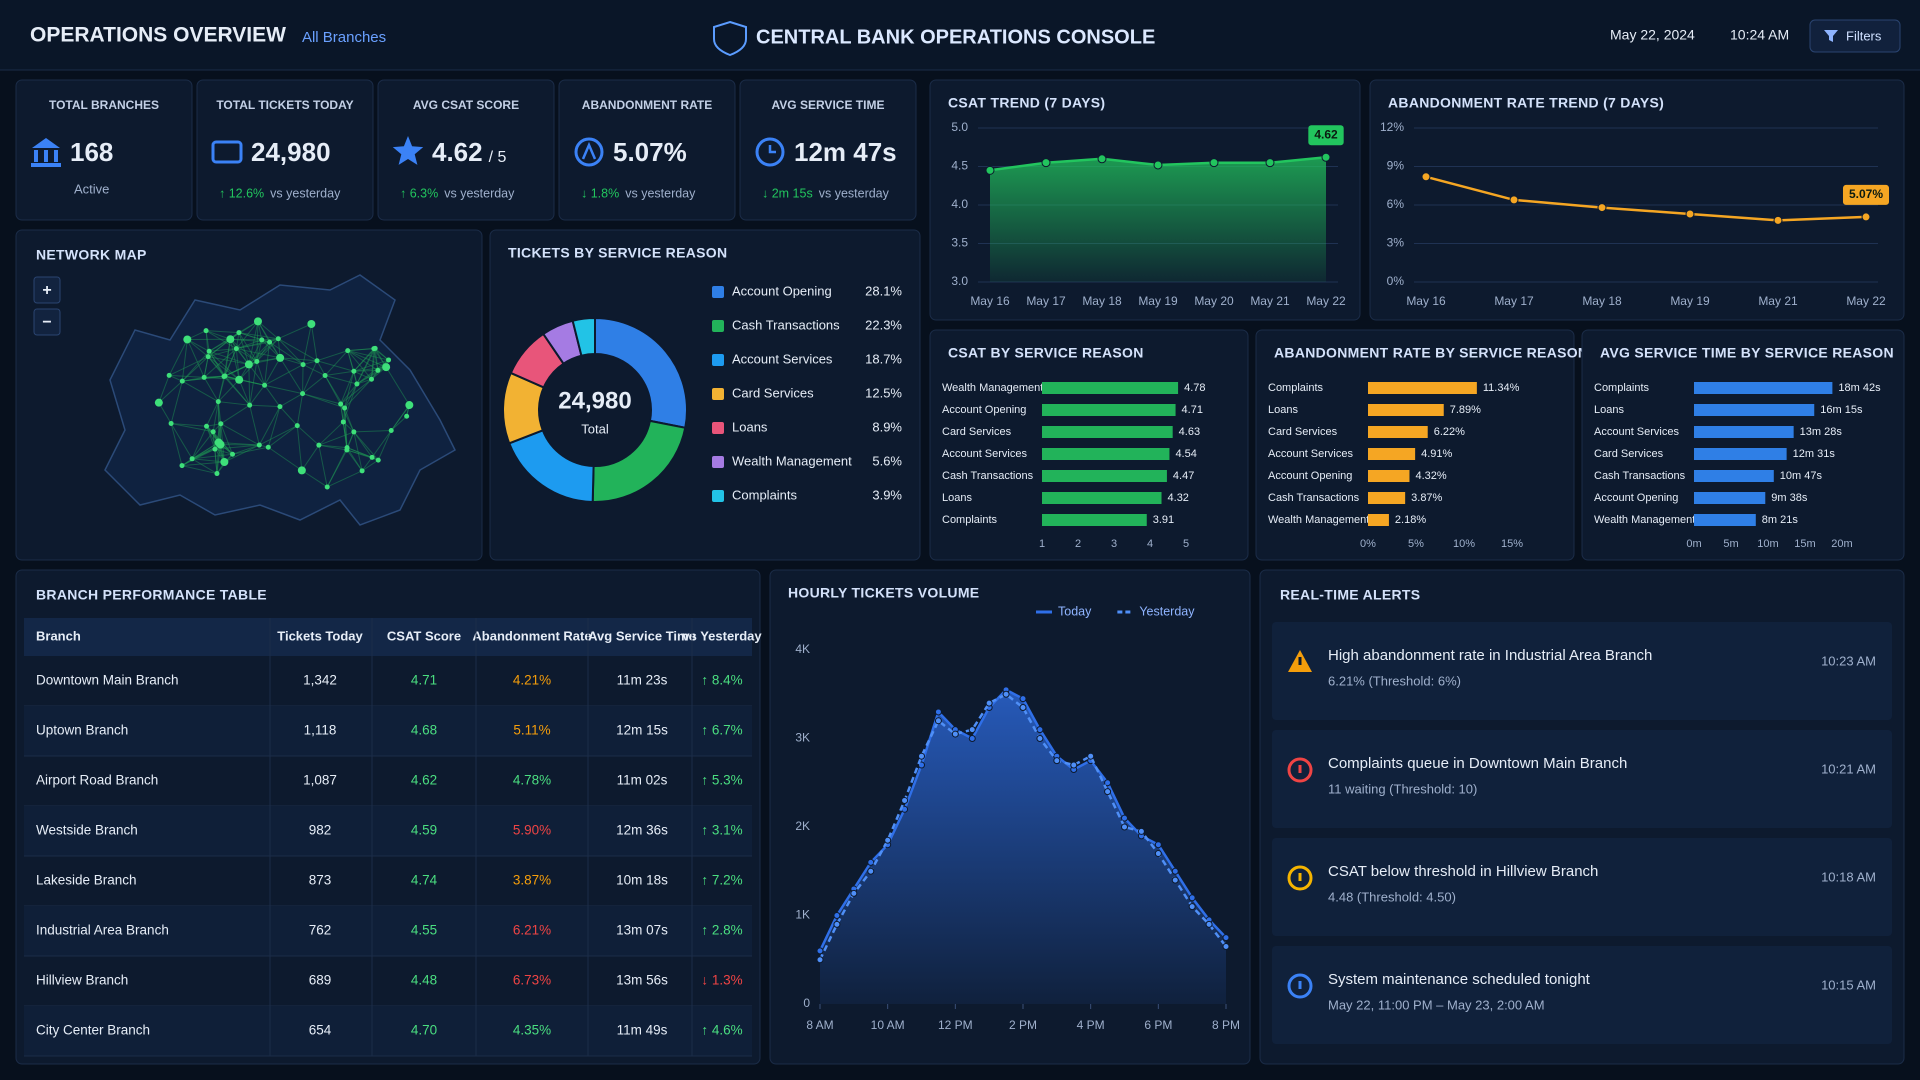 Image resolution: width=1920 pixels, height=1080 pixels. What do you see at coordinates (1194, 388) in the screenshot?
I see `bar-value-label: 4.78` at bounding box center [1194, 388].